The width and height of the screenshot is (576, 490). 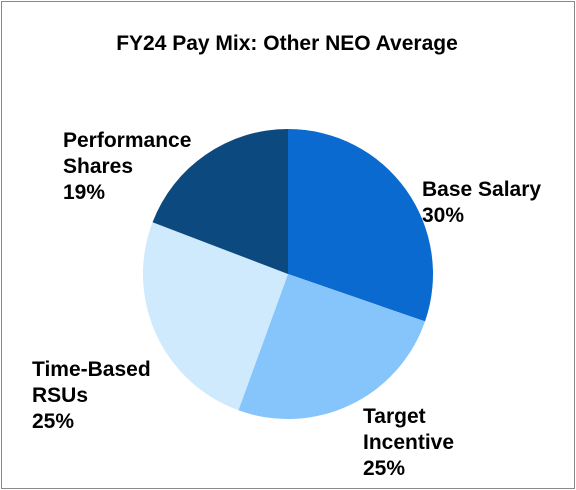 I want to click on slice-label-line: Shares, so click(x=98, y=166).